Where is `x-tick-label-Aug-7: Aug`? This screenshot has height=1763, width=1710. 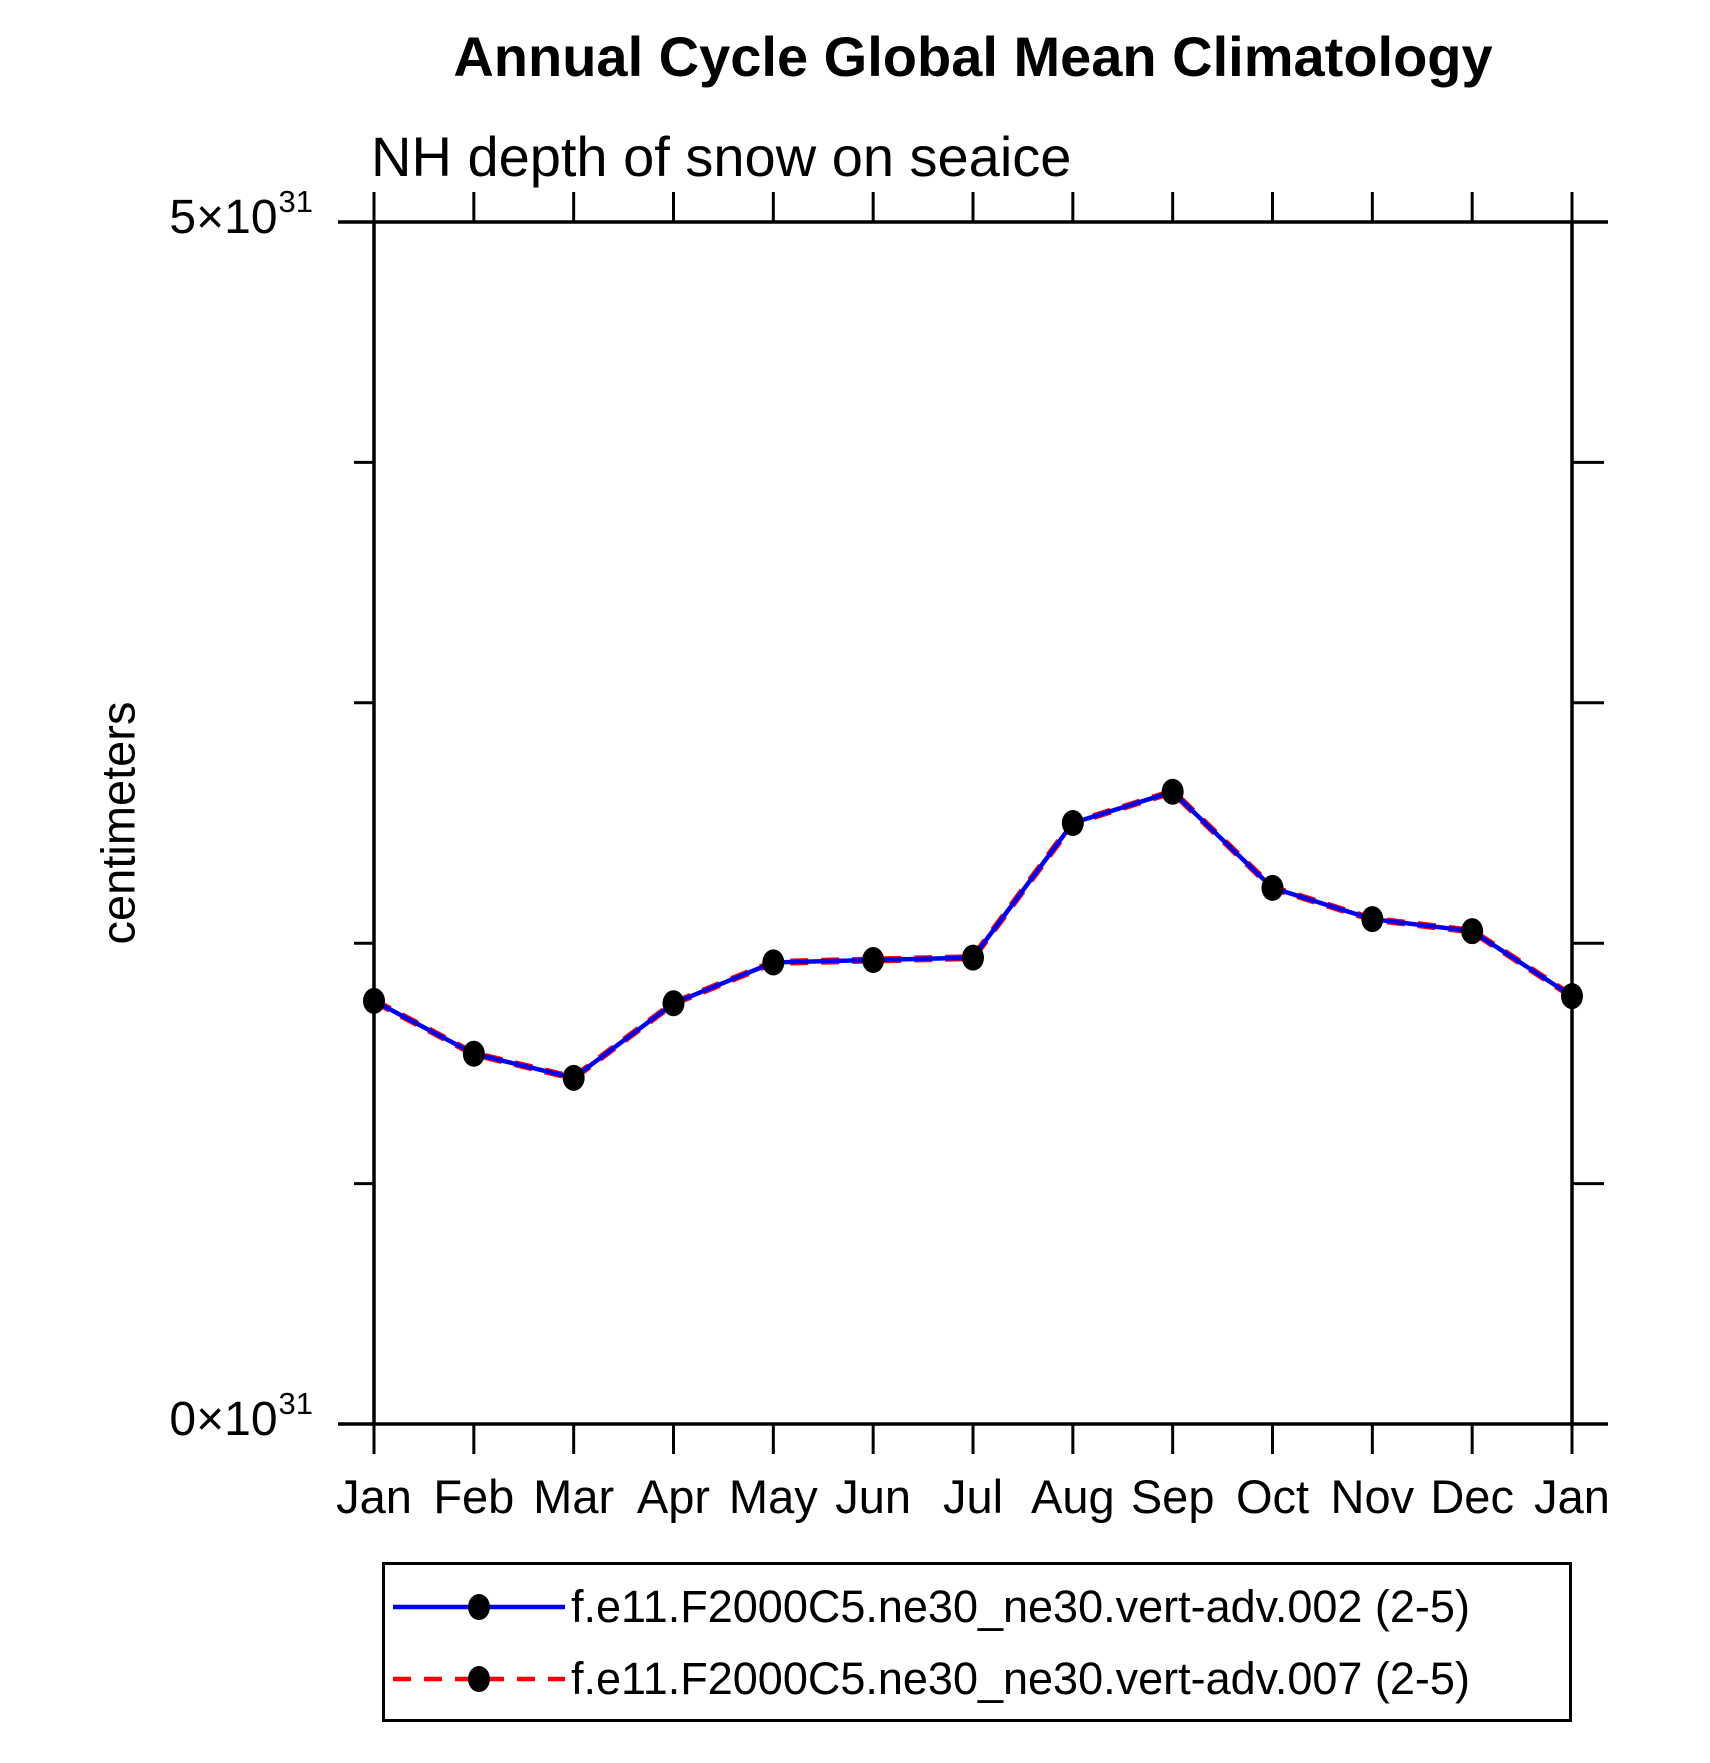
x-tick-label-Aug-7: Aug is located at coordinates (1073, 1496).